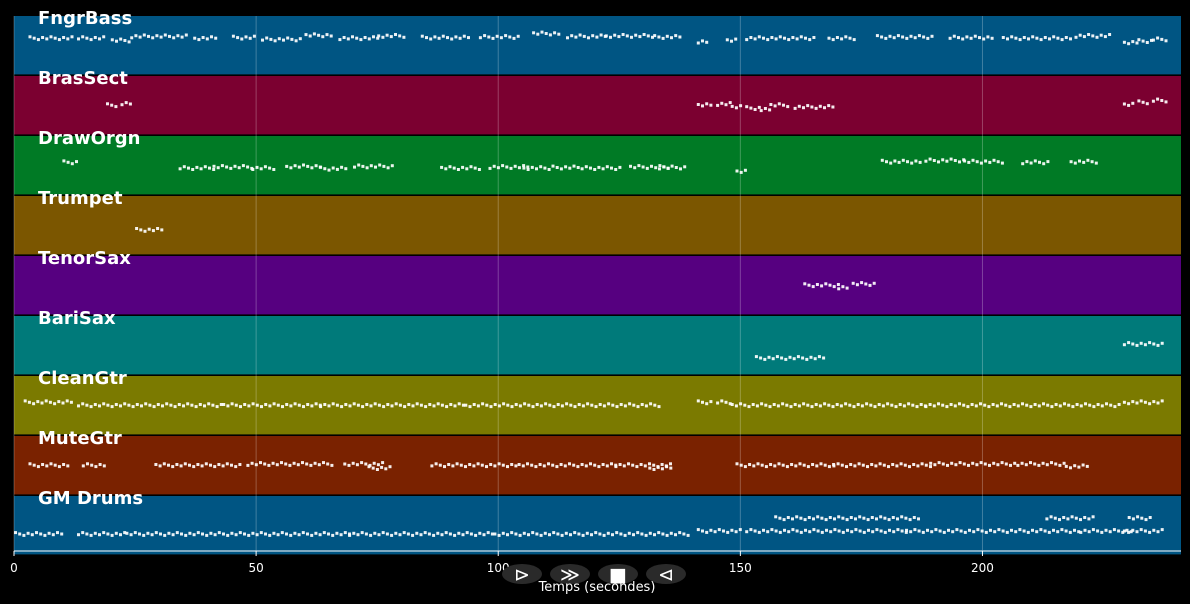  I want to click on play-button: ⊳, so click(522, 575).